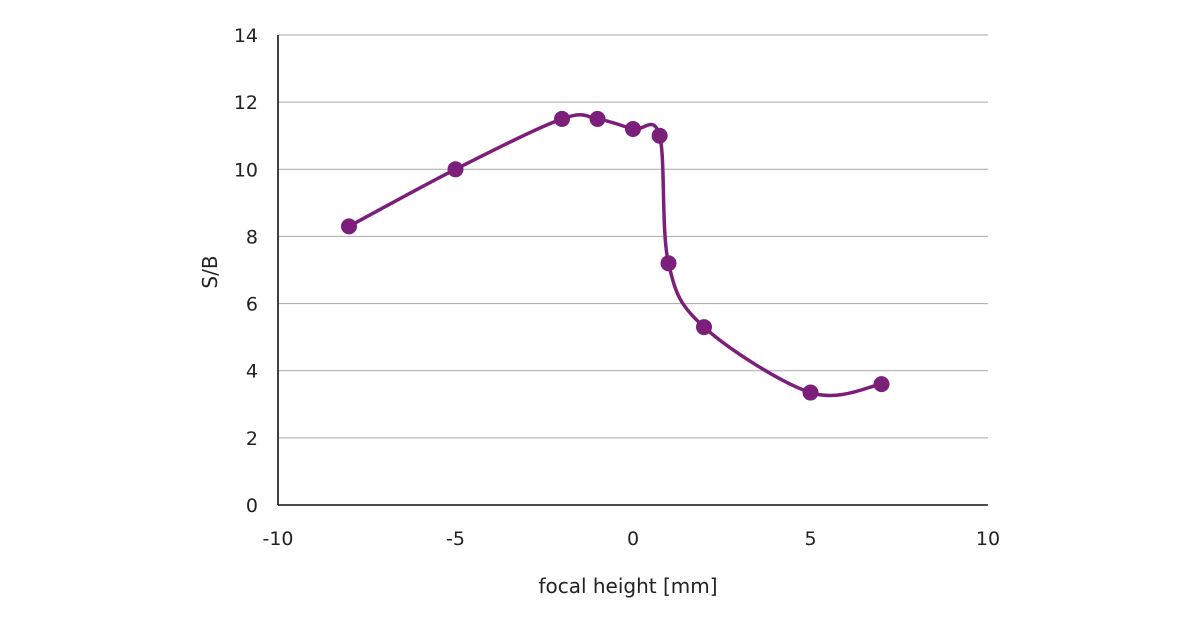 The image size is (1200, 630). Describe the element at coordinates (252, 506) in the screenshot. I see `y-tick-label: 0` at that location.